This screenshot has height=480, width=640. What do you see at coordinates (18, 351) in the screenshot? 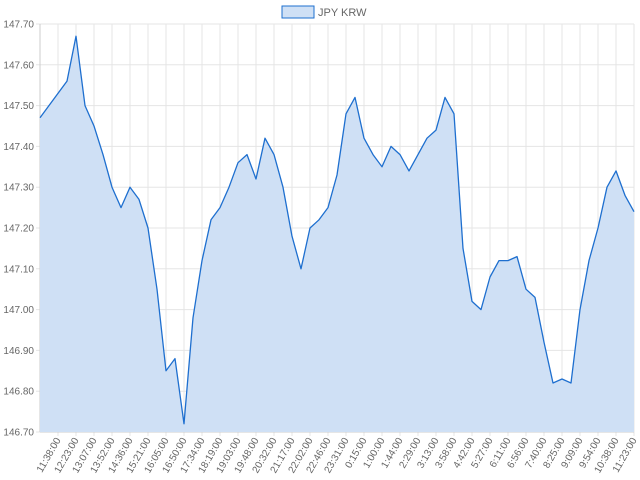
I see `y-tick-label: 146.90` at bounding box center [18, 351].